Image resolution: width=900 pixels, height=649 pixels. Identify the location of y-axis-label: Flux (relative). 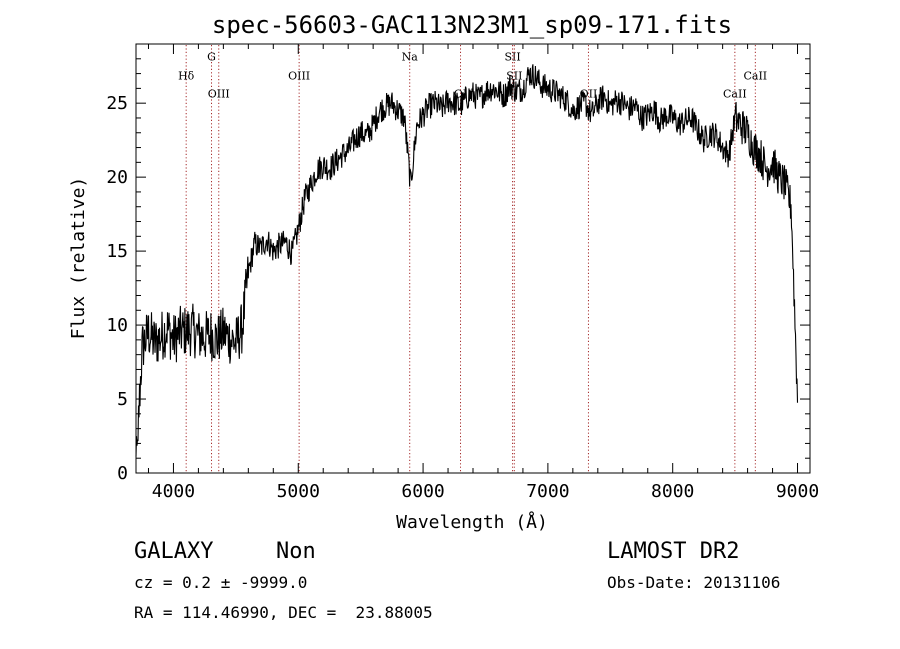
(78, 258).